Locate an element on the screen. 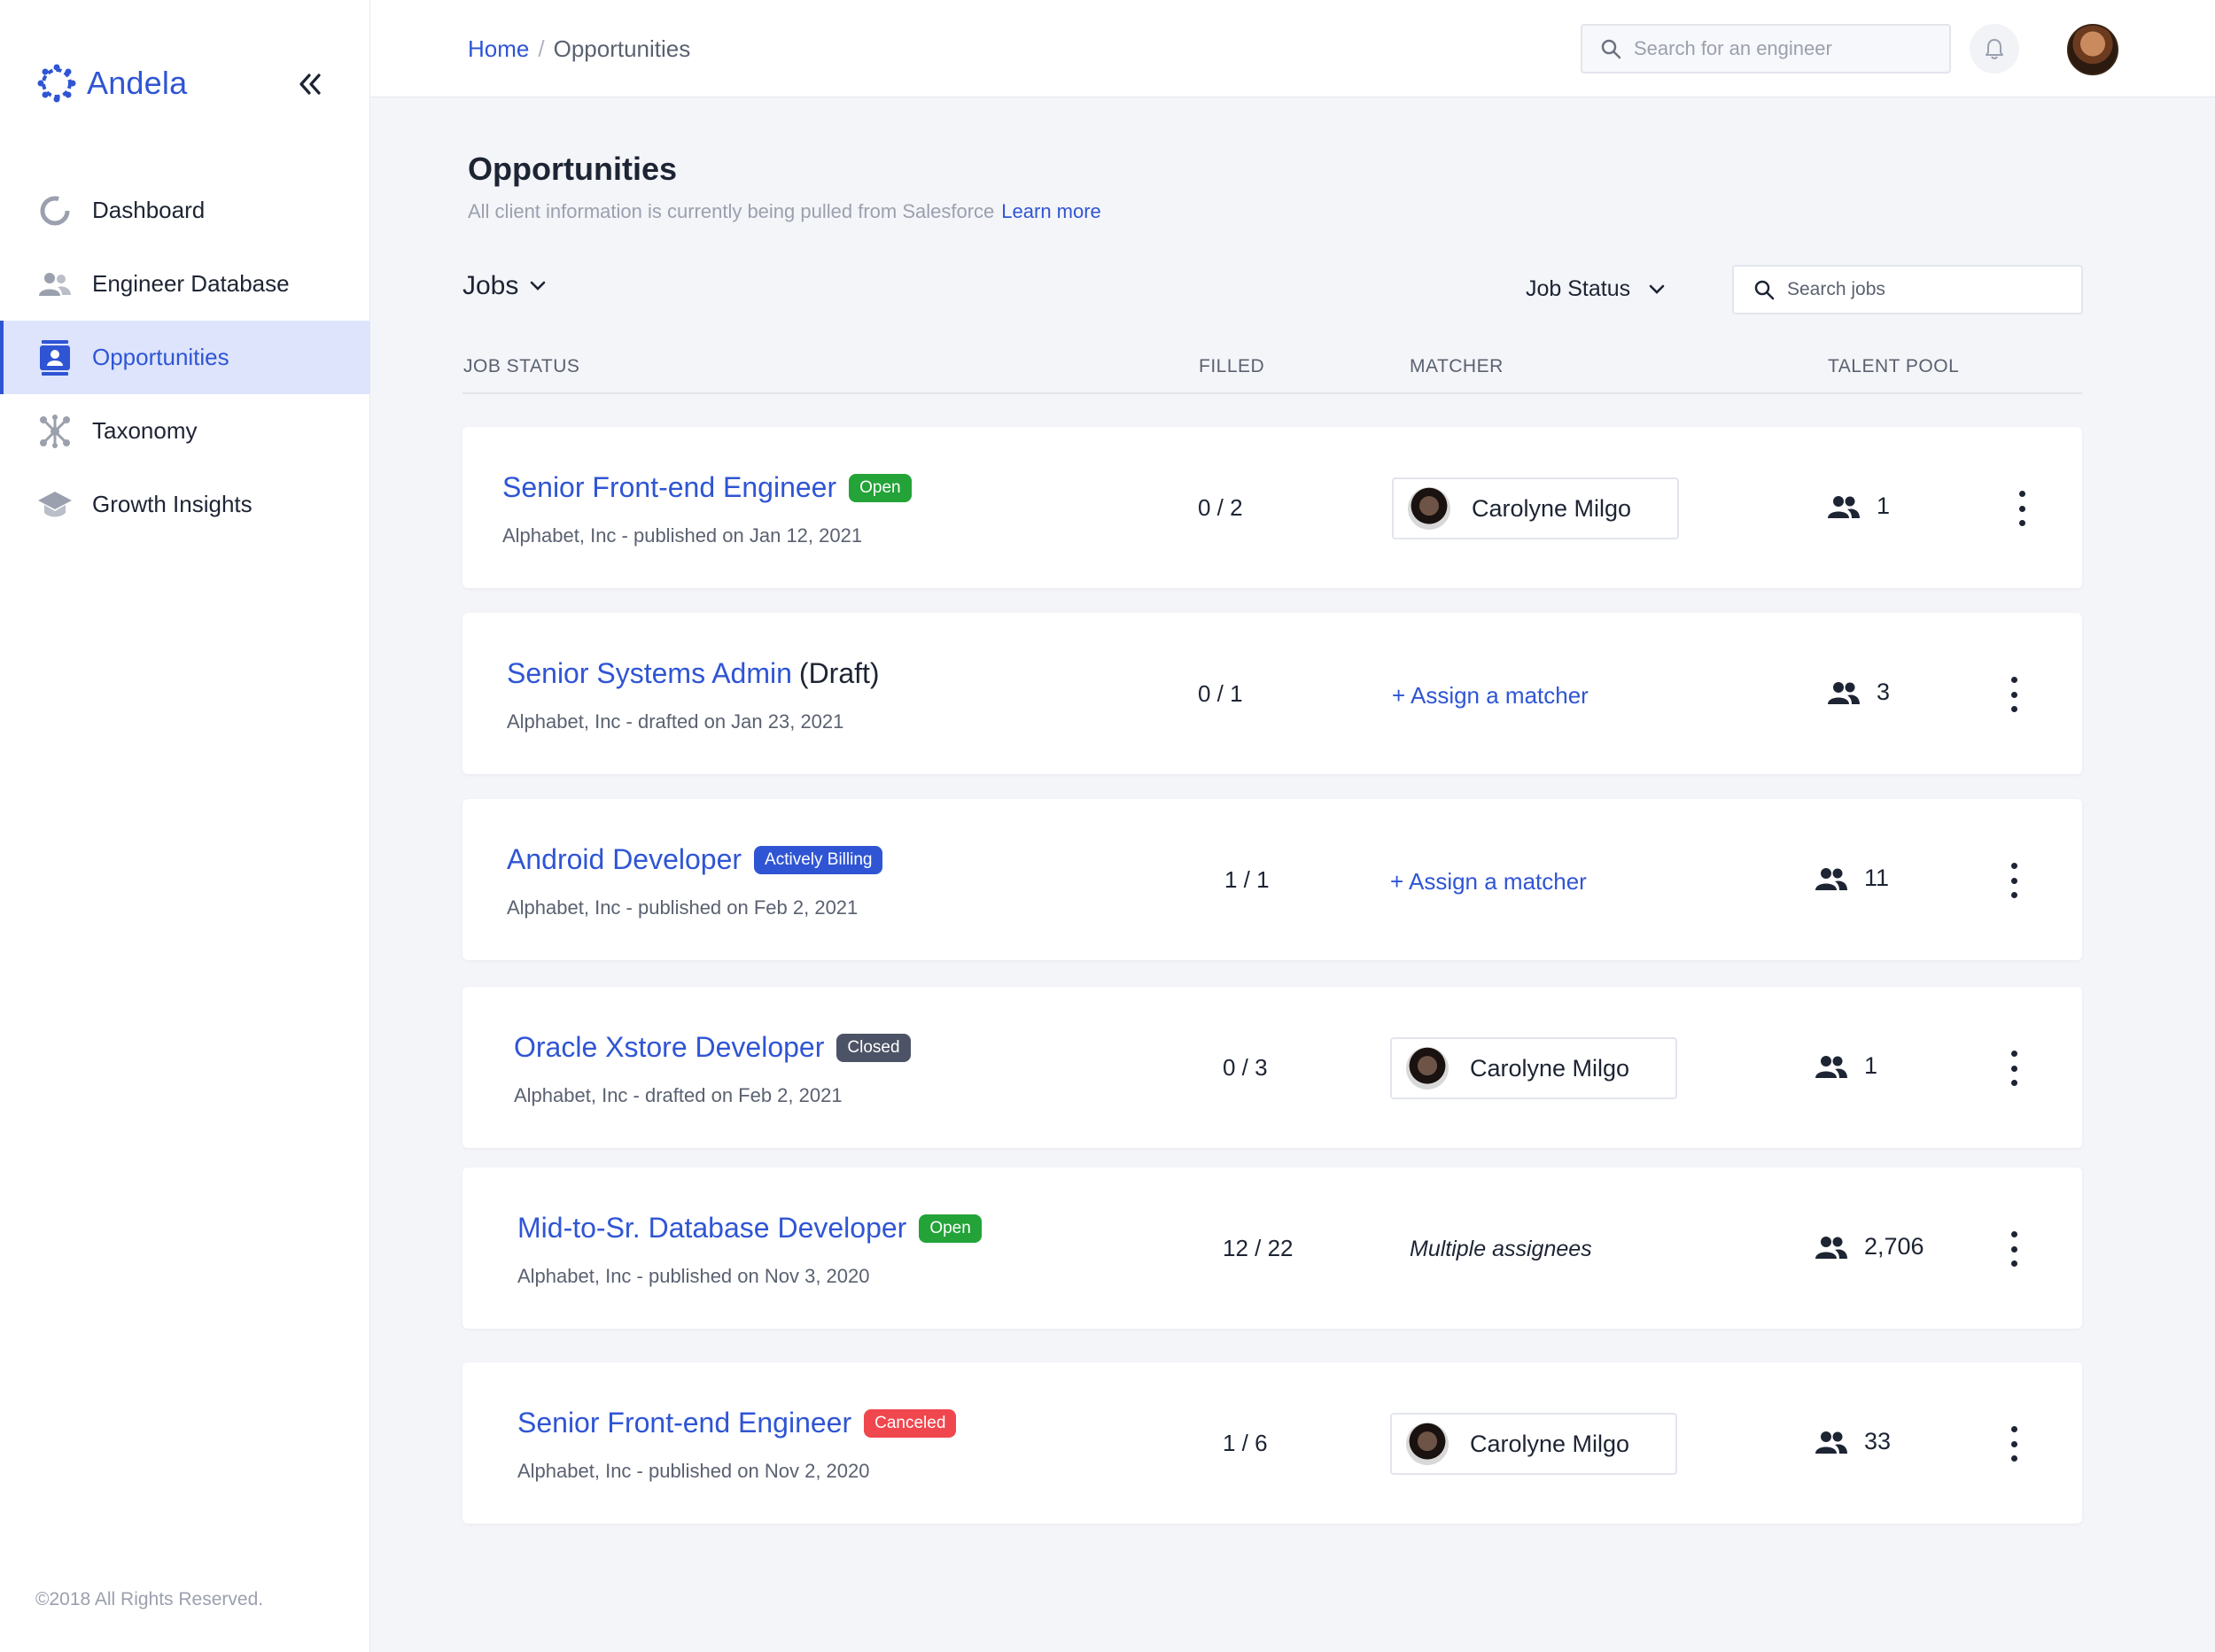  column-header-filled: FILLED is located at coordinates (1232, 366).